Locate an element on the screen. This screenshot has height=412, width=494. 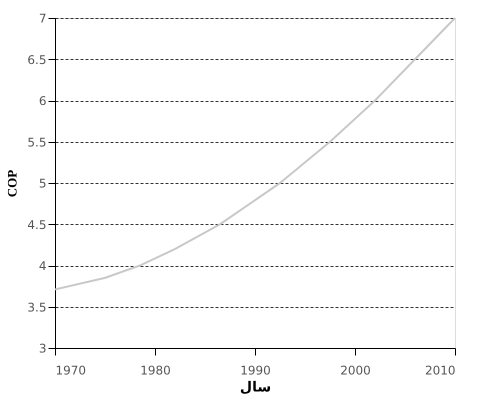
y-tick-label: 6 is located at coordinates (42, 101).